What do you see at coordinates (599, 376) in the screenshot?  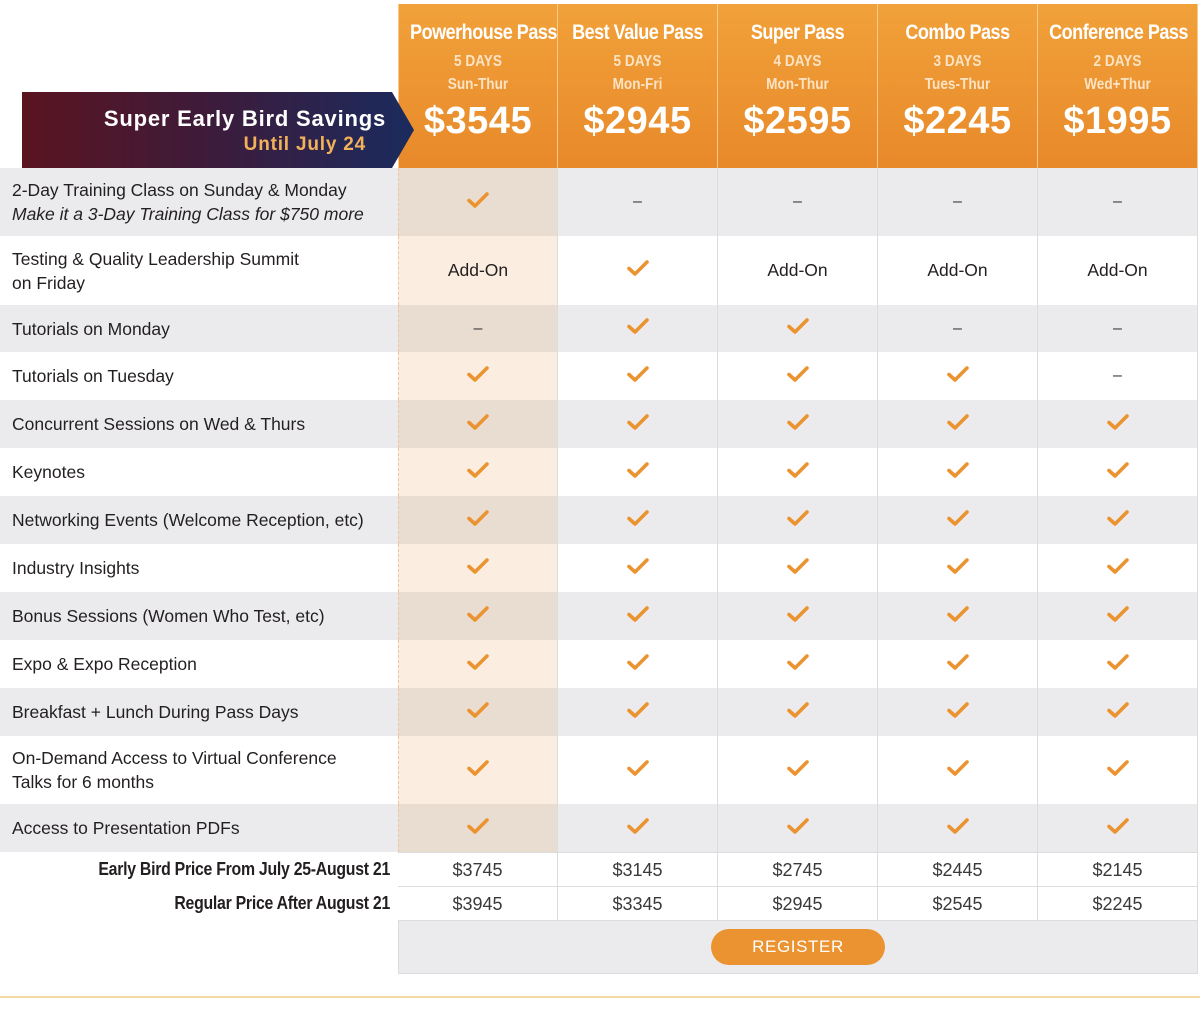 I see `feature-row: Tutorials on Tuesday –` at bounding box center [599, 376].